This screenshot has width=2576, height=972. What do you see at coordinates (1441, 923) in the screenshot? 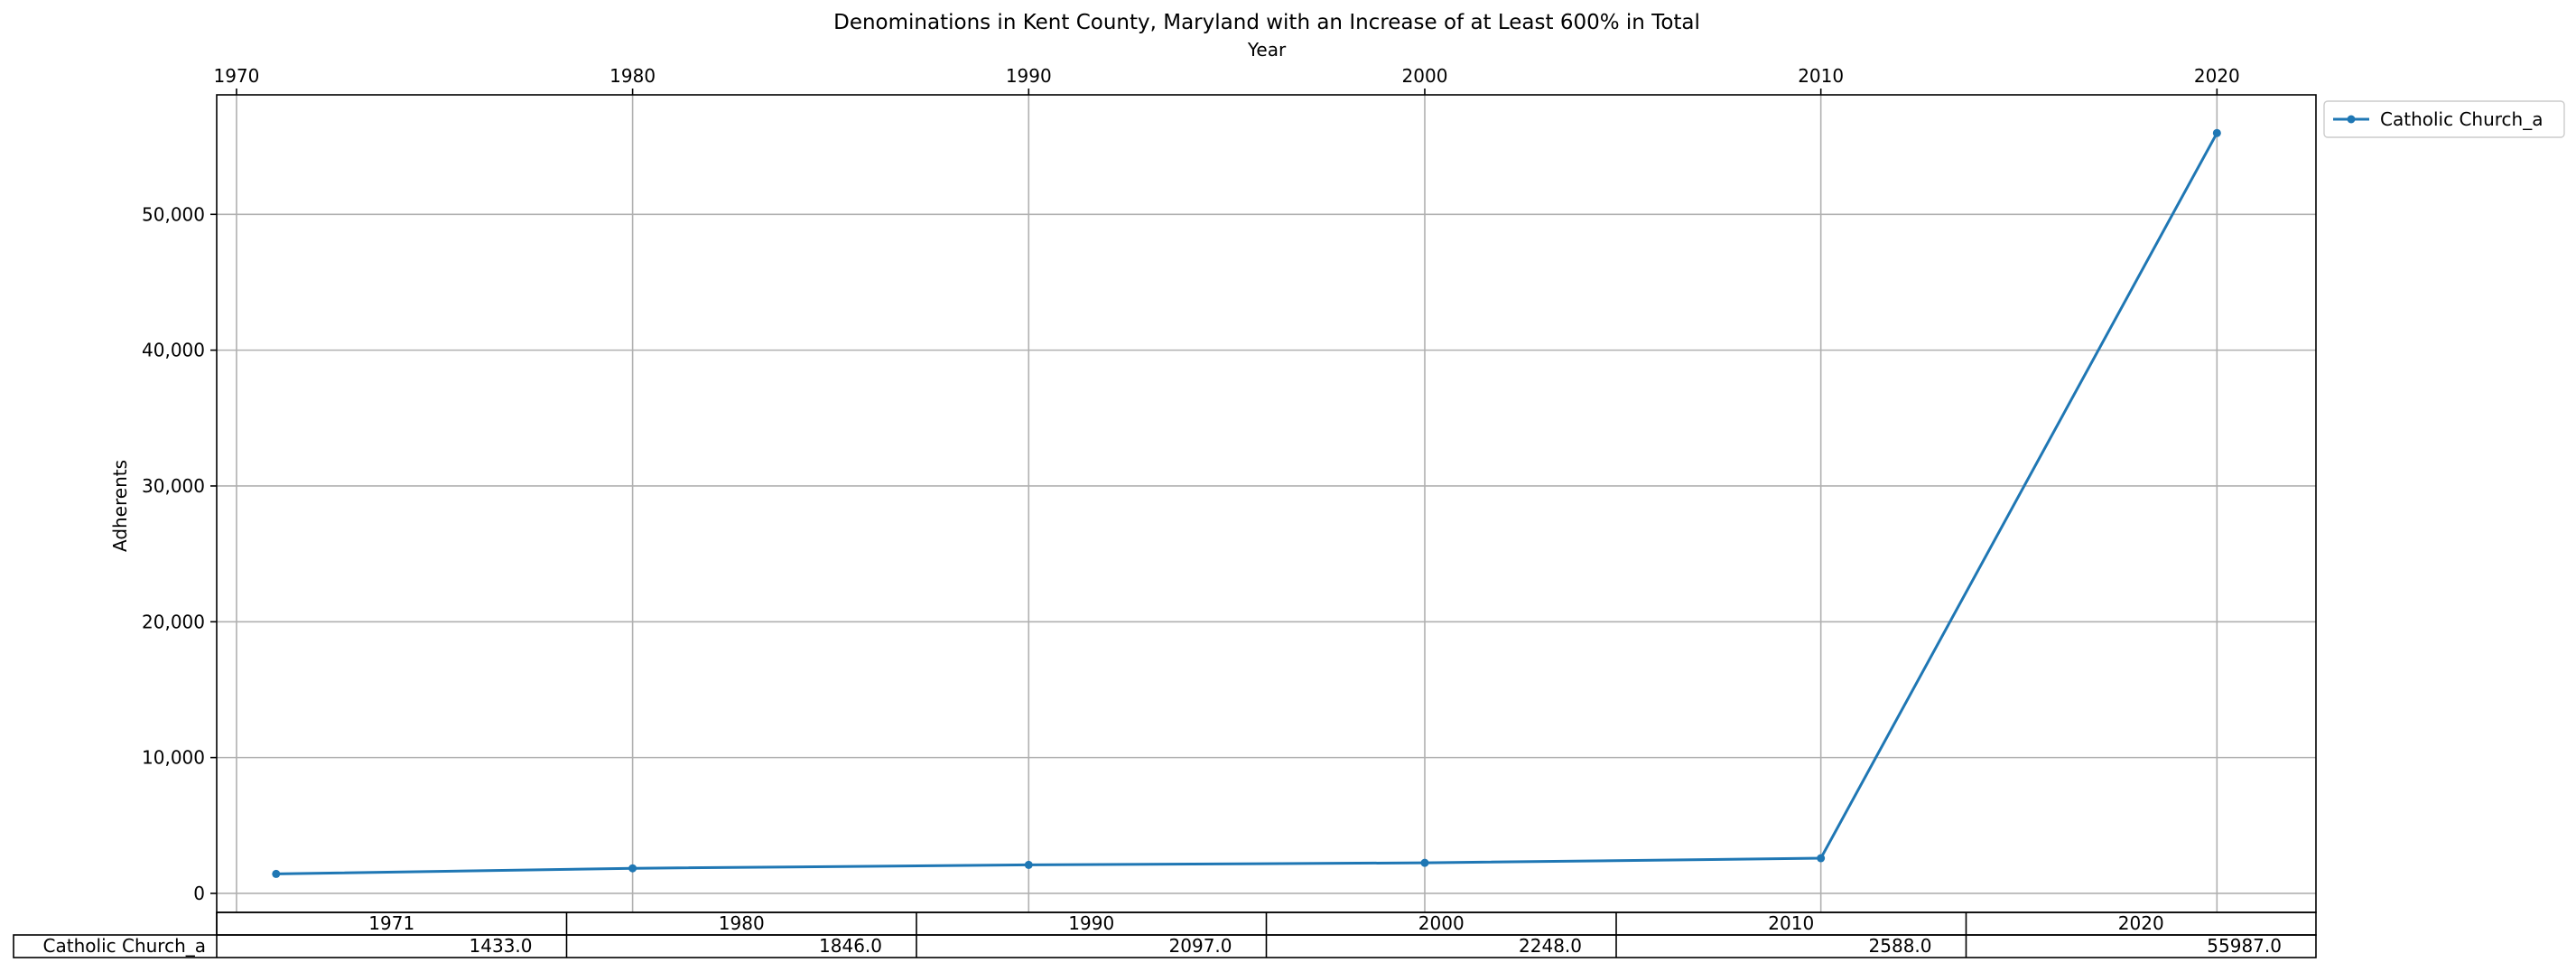
I see `table-column-header: 2000` at bounding box center [1441, 923].